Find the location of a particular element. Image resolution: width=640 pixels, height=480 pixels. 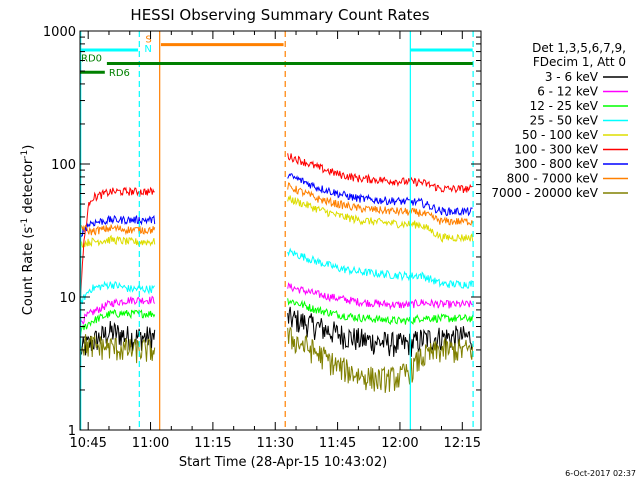

legend-header-line-1: Det 1,3,5,6,7,9, is located at coordinates (579, 48).